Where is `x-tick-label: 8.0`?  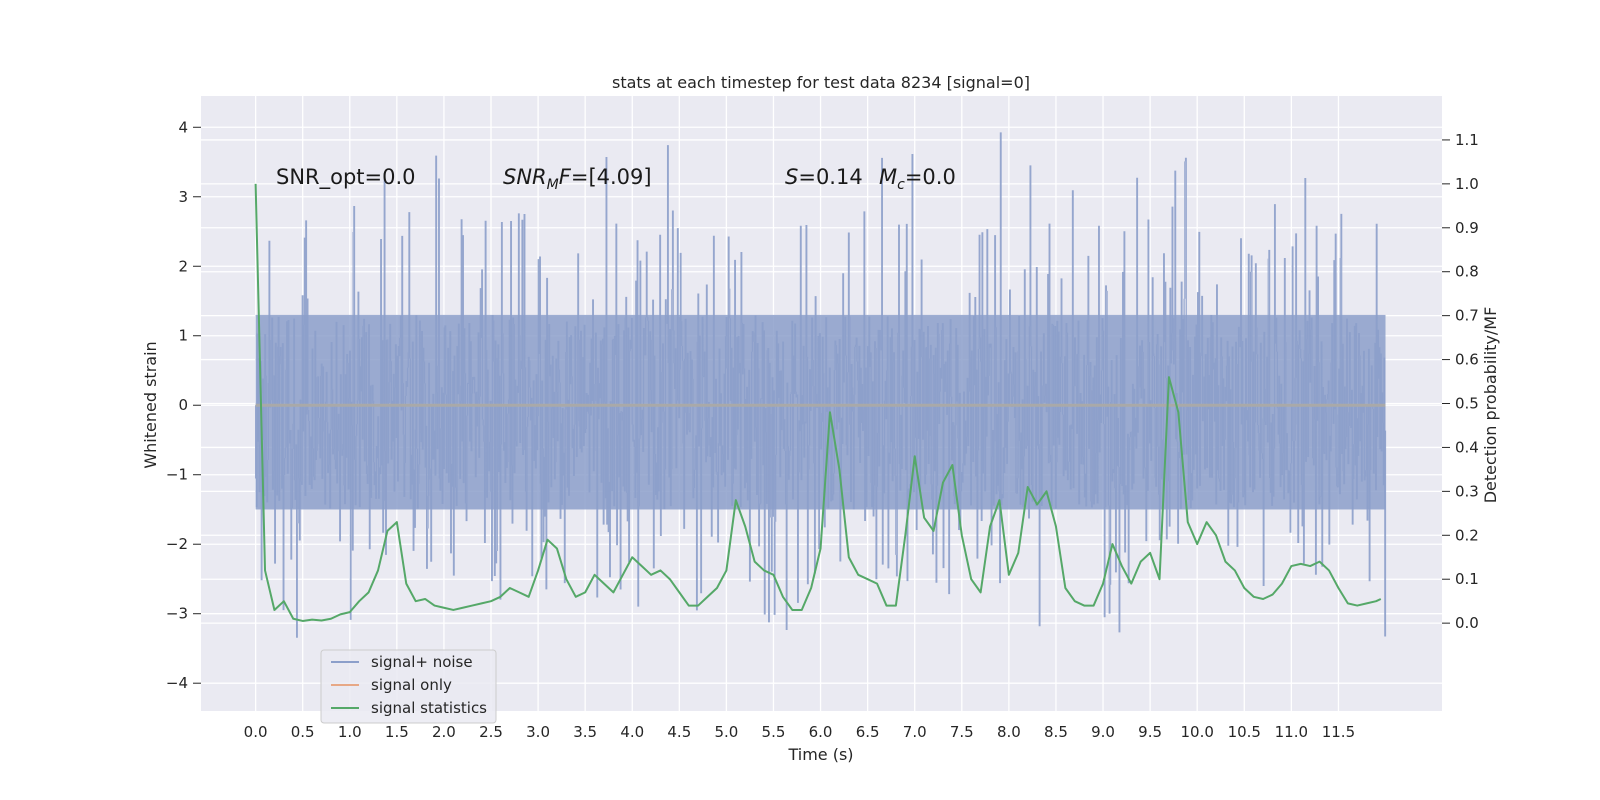 x-tick-label: 8.0 is located at coordinates (1009, 732).